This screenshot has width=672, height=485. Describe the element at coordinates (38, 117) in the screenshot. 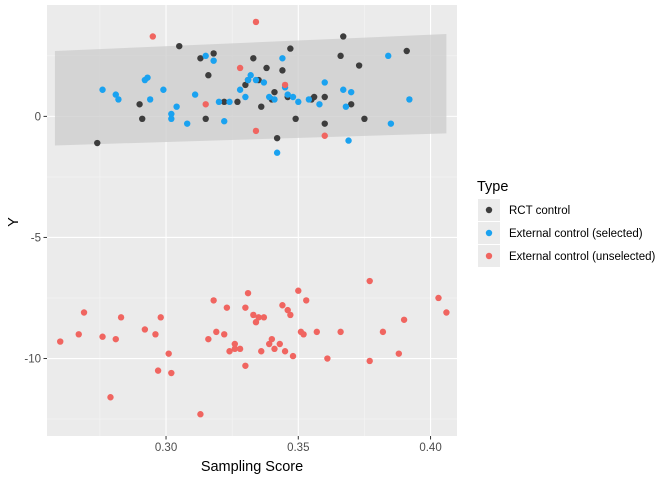

I see `y-tick-label: 0` at that location.